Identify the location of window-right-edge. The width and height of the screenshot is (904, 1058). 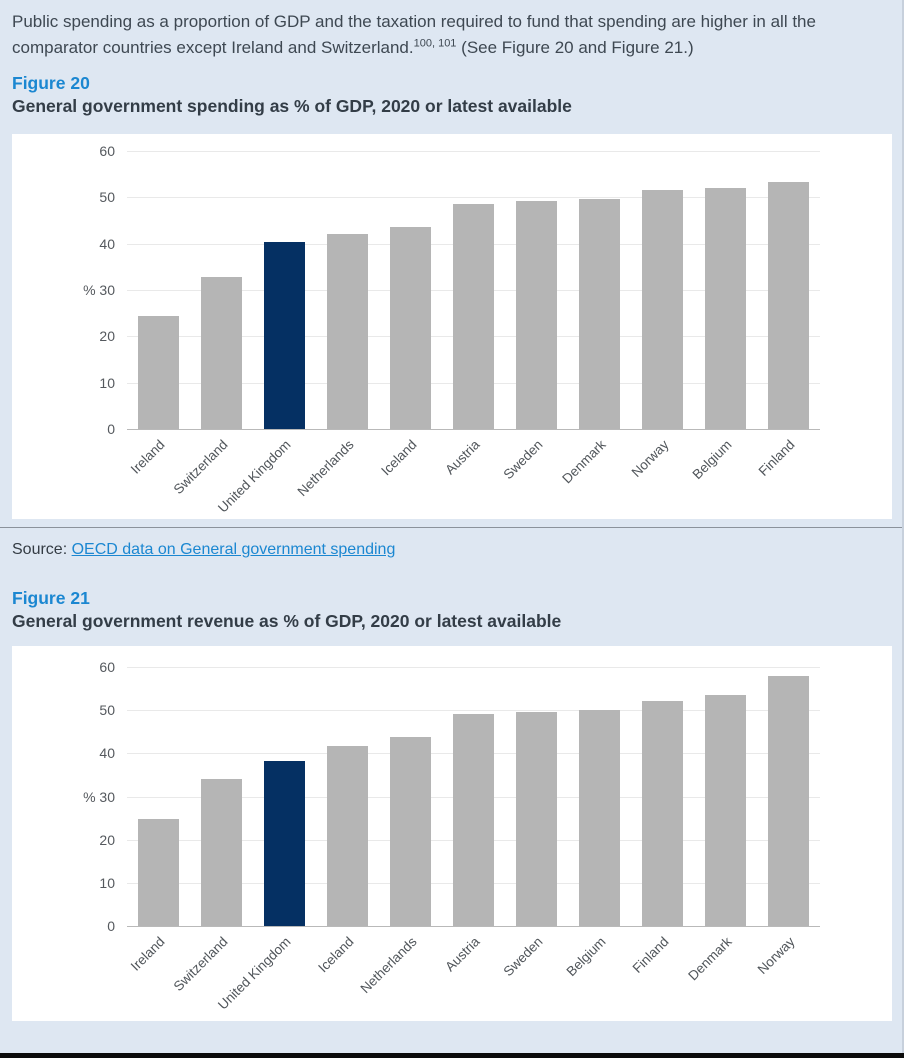
(903, 529).